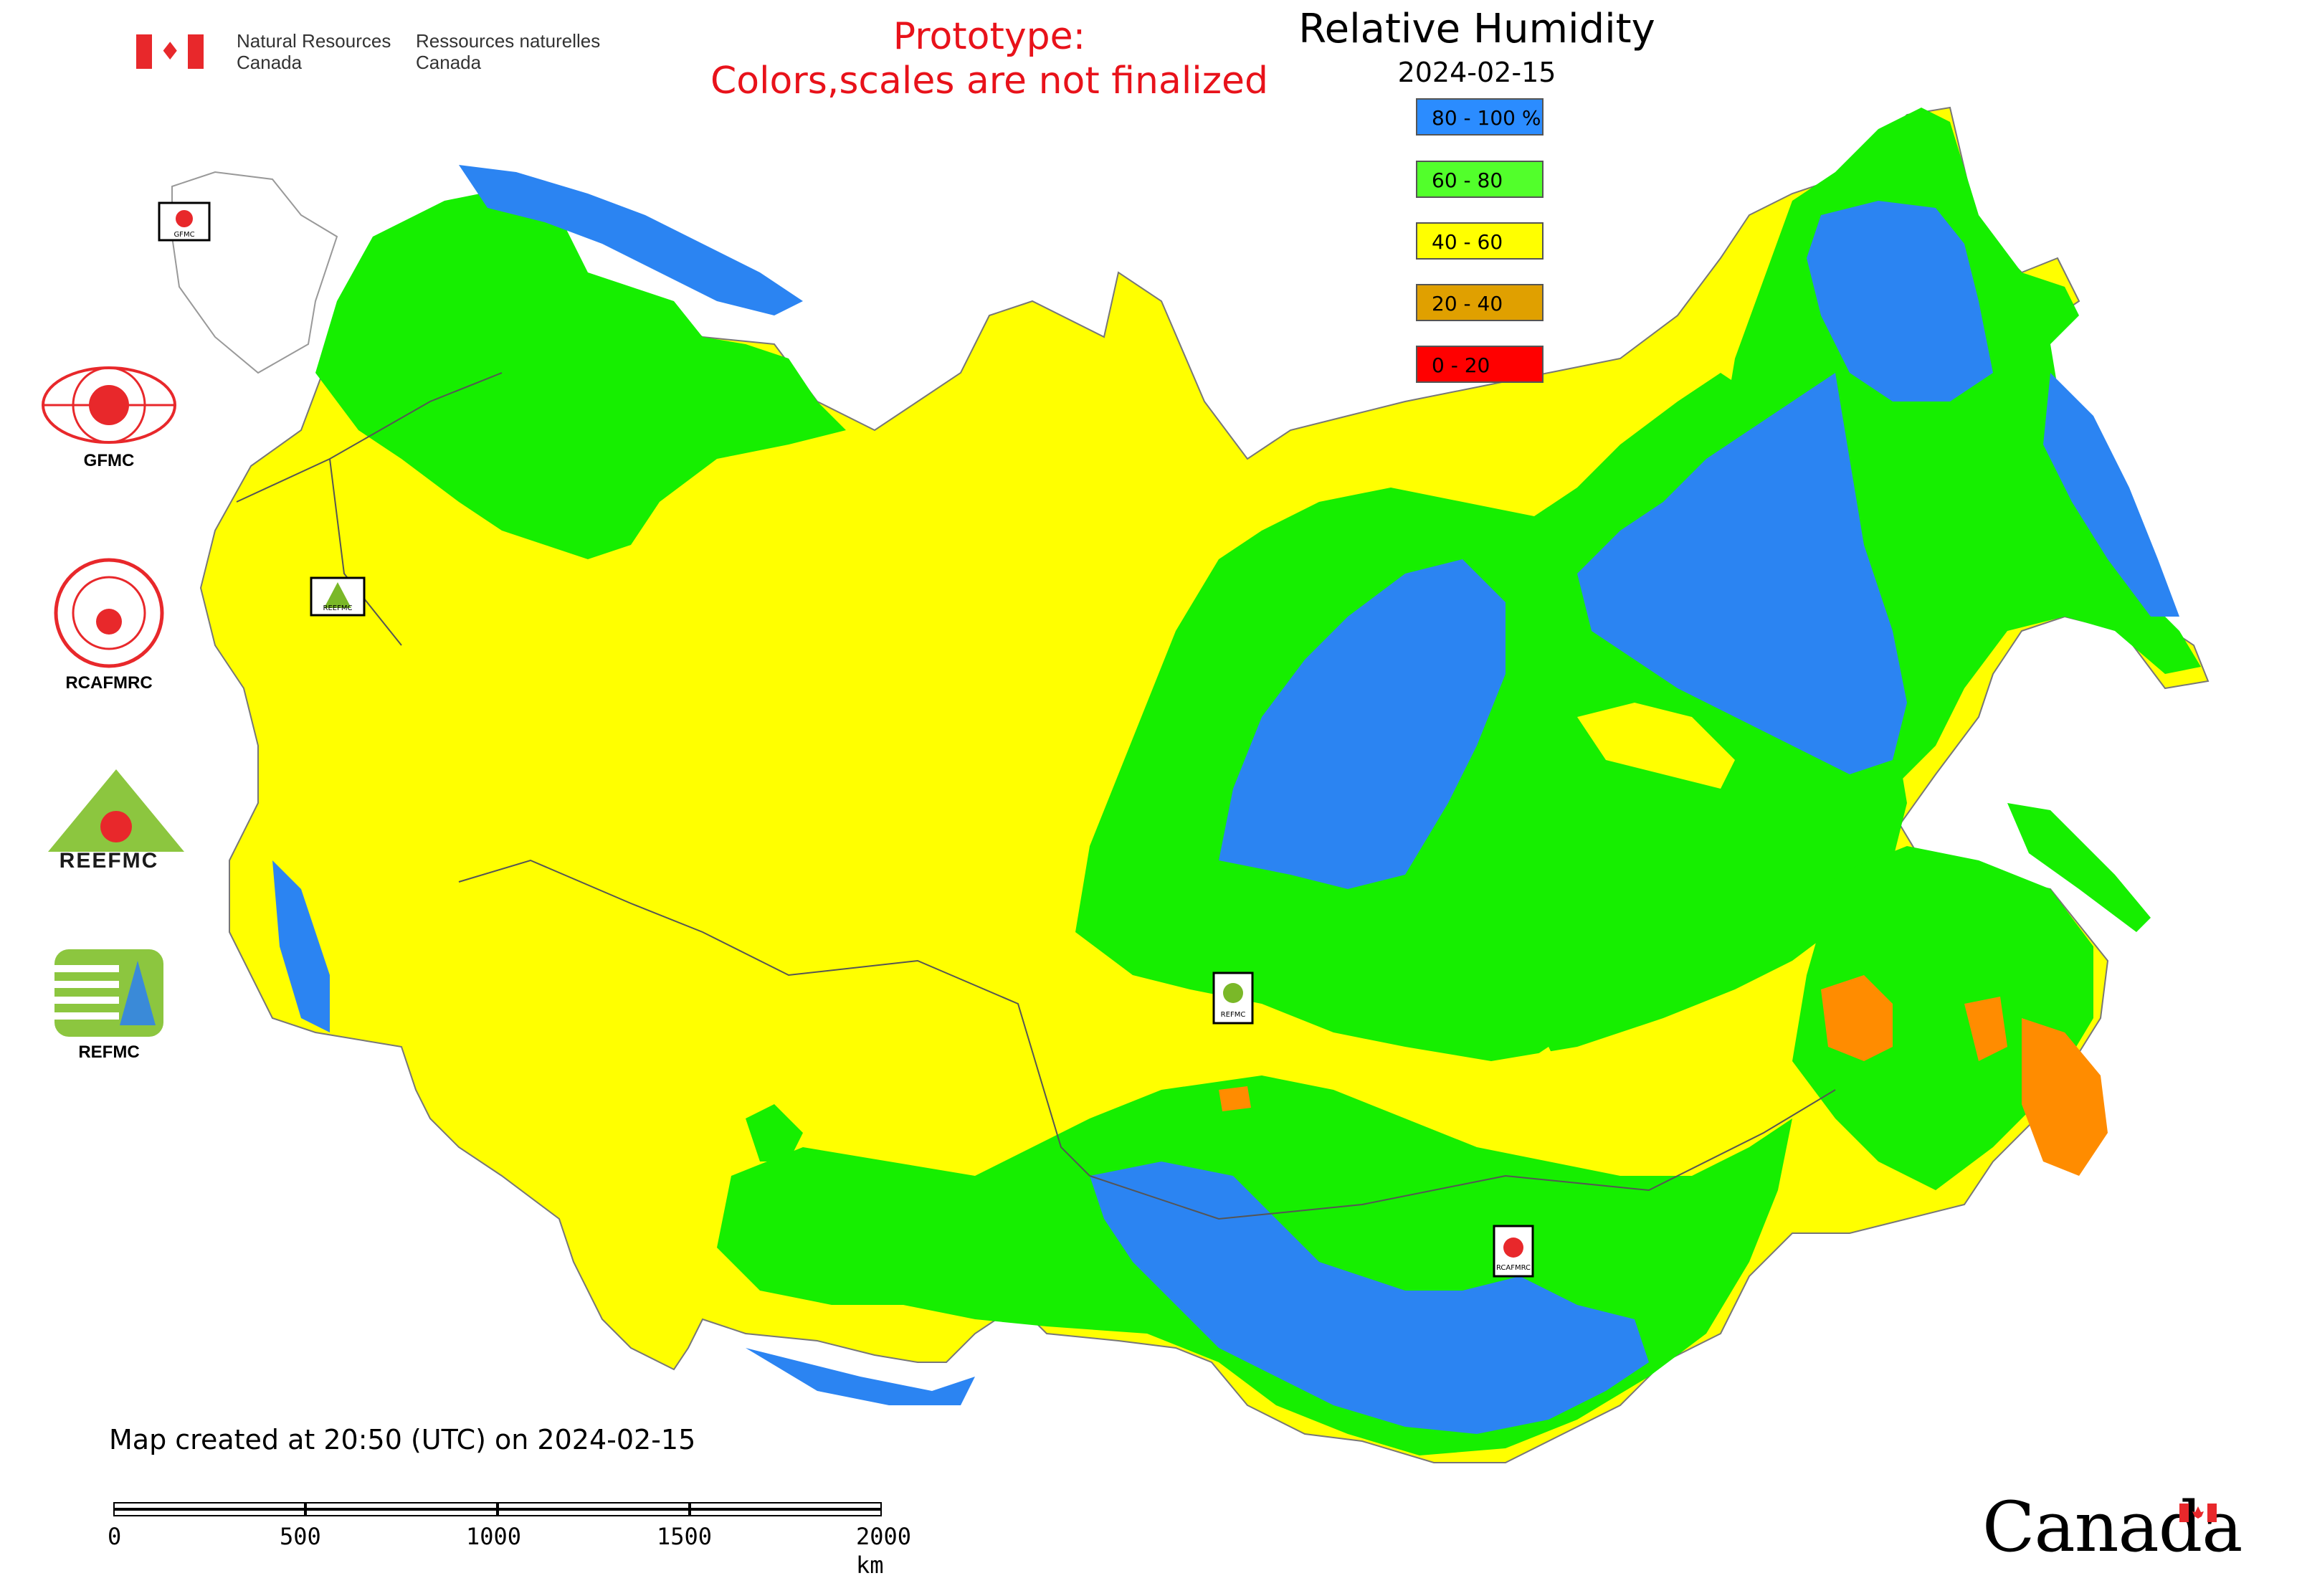 The height and width of the screenshot is (1596, 2302). What do you see at coordinates (115, 1536) in the screenshot?
I see `scale-tick: 0` at bounding box center [115, 1536].